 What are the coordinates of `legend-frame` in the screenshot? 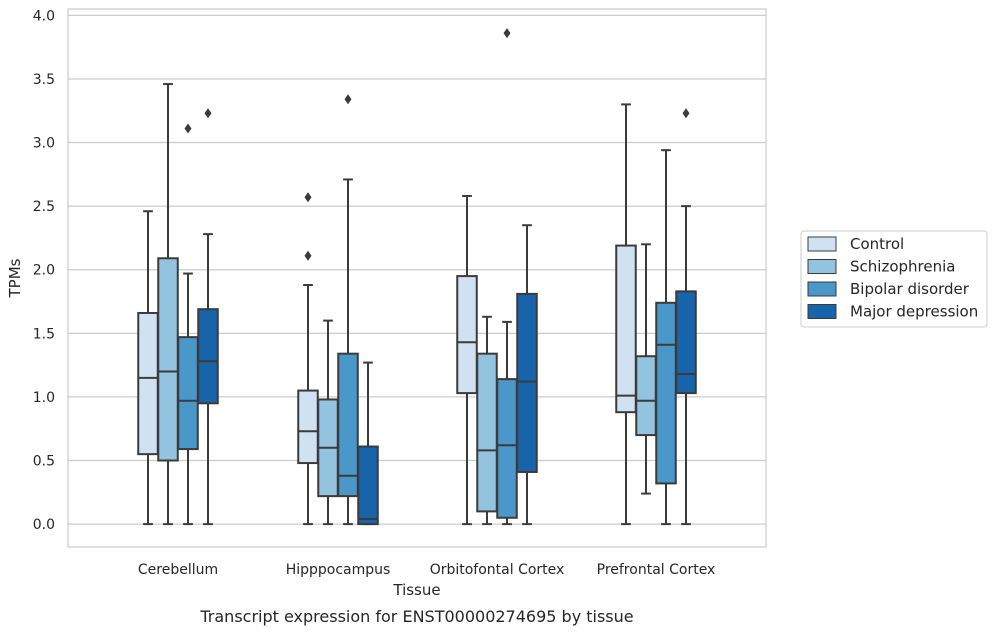 It's located at (894, 279).